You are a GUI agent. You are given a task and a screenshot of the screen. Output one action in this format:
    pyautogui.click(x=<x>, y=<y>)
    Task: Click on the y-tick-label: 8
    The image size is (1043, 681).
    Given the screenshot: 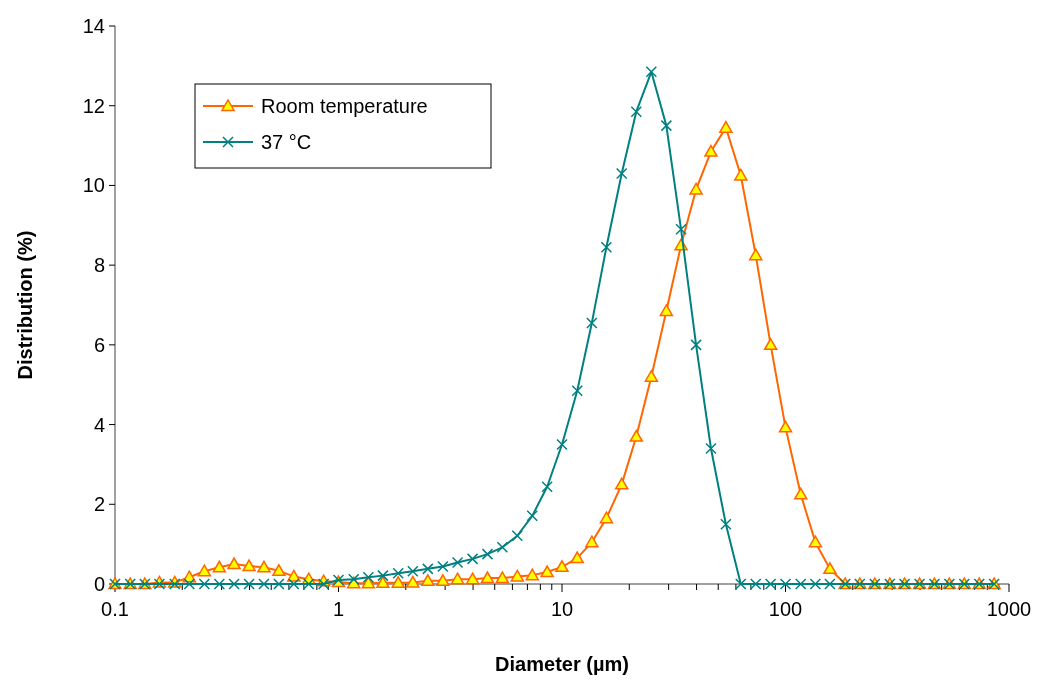 What is the action you would take?
    pyautogui.click(x=99, y=265)
    